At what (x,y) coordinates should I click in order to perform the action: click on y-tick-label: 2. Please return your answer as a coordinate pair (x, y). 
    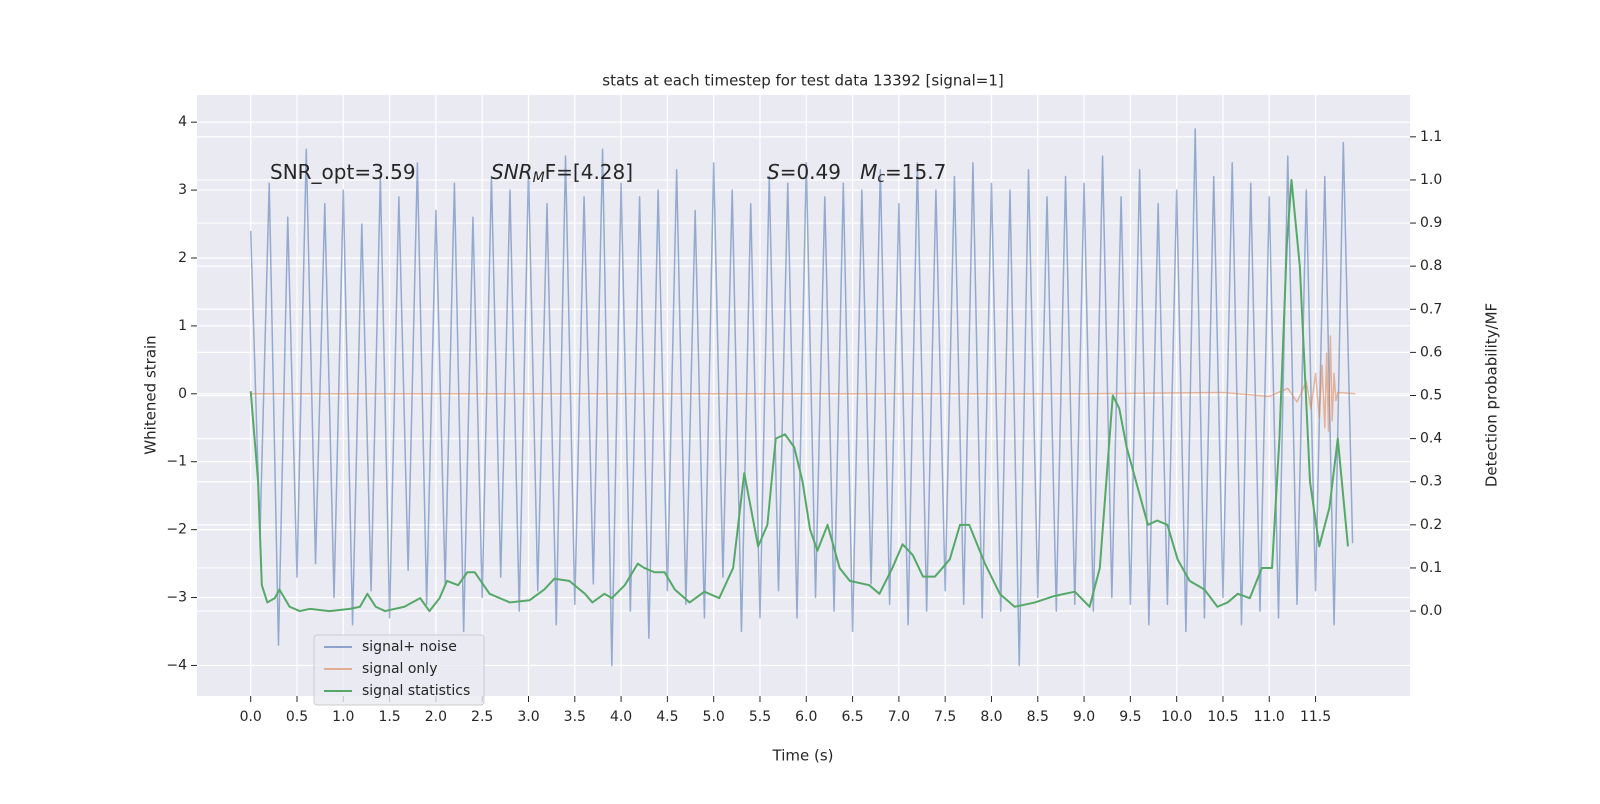
    Looking at the image, I should click on (182, 258).